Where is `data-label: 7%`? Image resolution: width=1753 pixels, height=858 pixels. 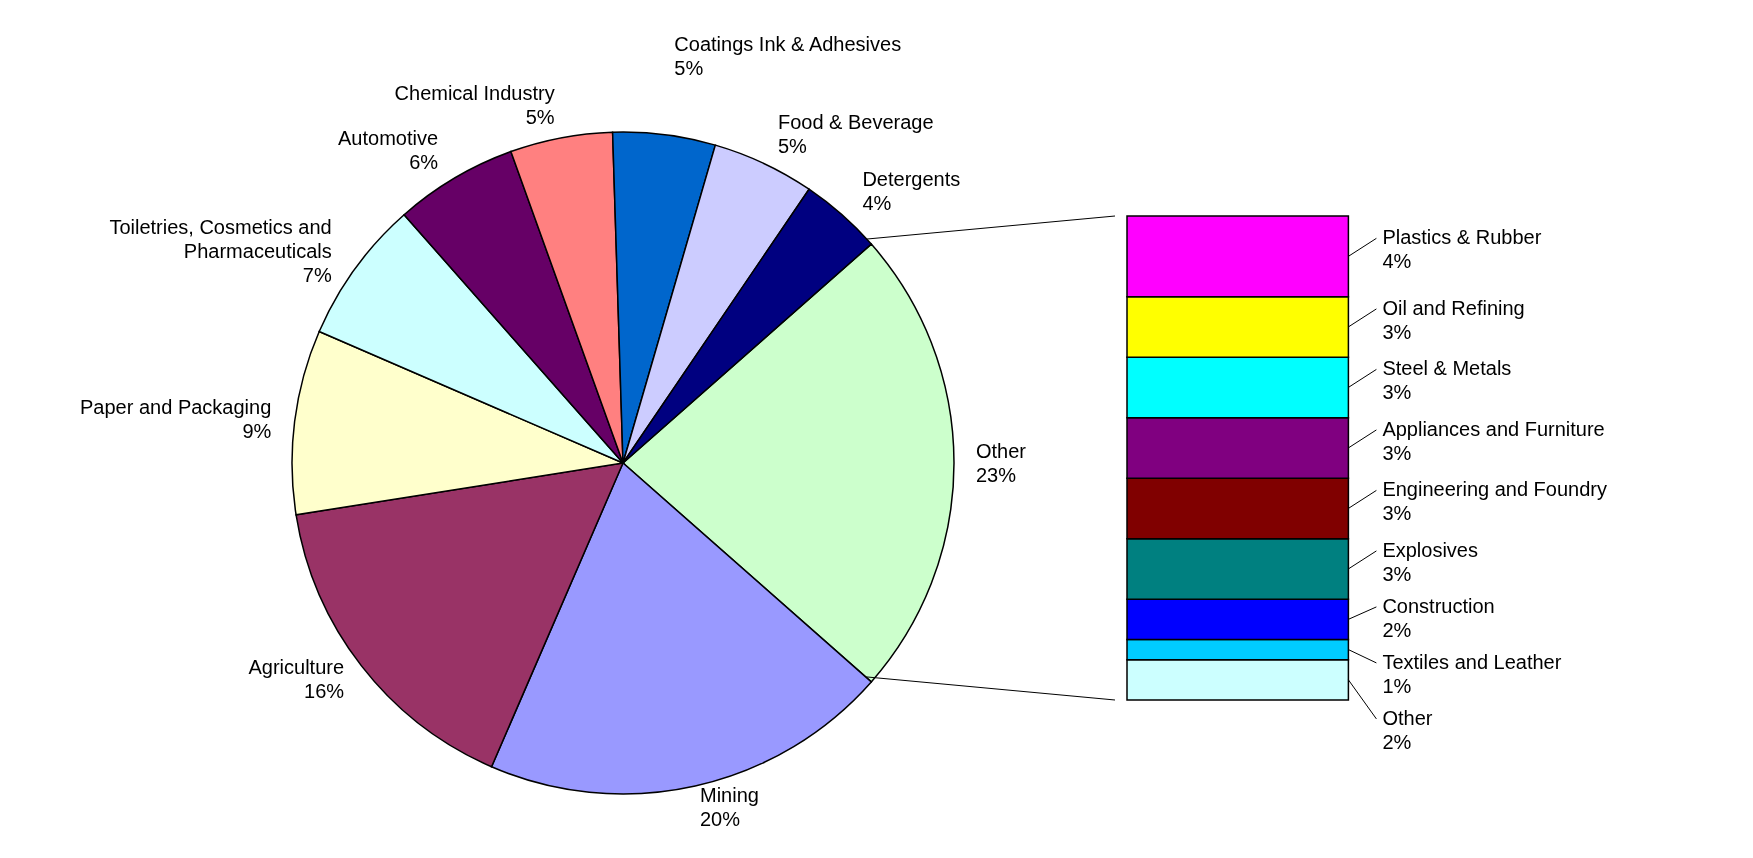
data-label: 7% is located at coordinates (317, 275).